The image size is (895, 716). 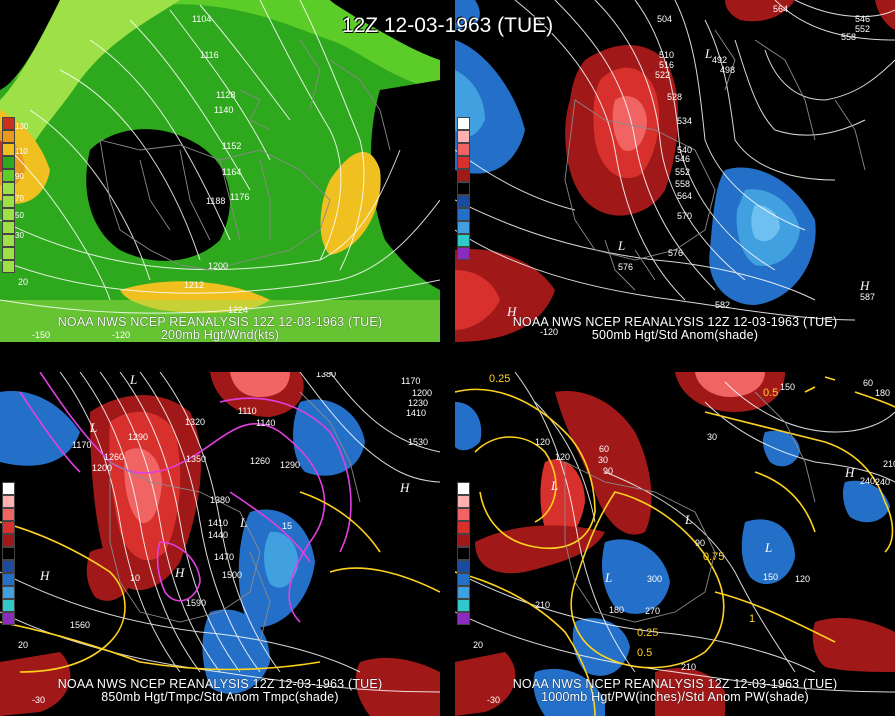 What do you see at coordinates (662, 75) in the screenshot?
I see `contour-label: 522` at bounding box center [662, 75].